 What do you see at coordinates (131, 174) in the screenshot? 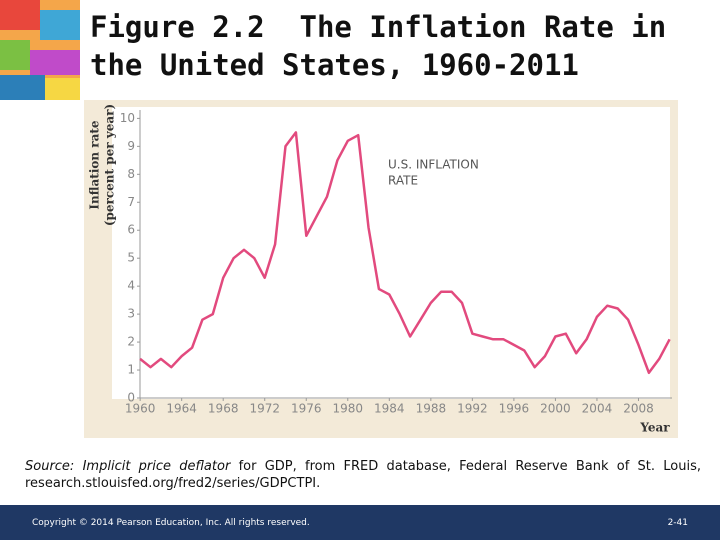
I see `y-tick-label: 8` at bounding box center [131, 174].